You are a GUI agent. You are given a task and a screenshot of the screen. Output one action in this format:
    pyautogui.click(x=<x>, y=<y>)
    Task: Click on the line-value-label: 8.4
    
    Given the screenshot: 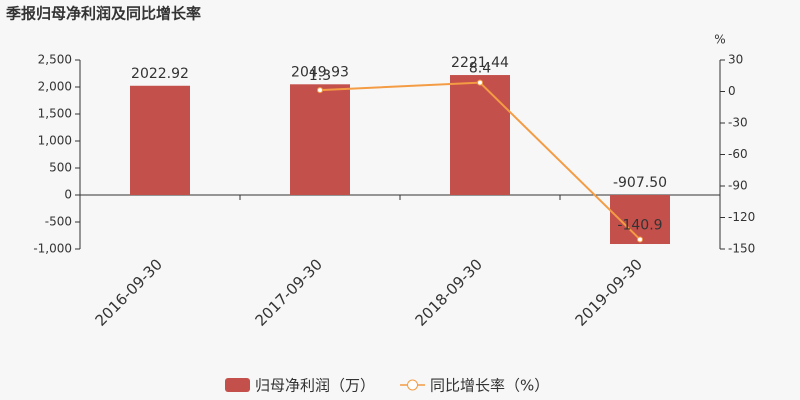 What is the action you would take?
    pyautogui.click(x=480, y=69)
    